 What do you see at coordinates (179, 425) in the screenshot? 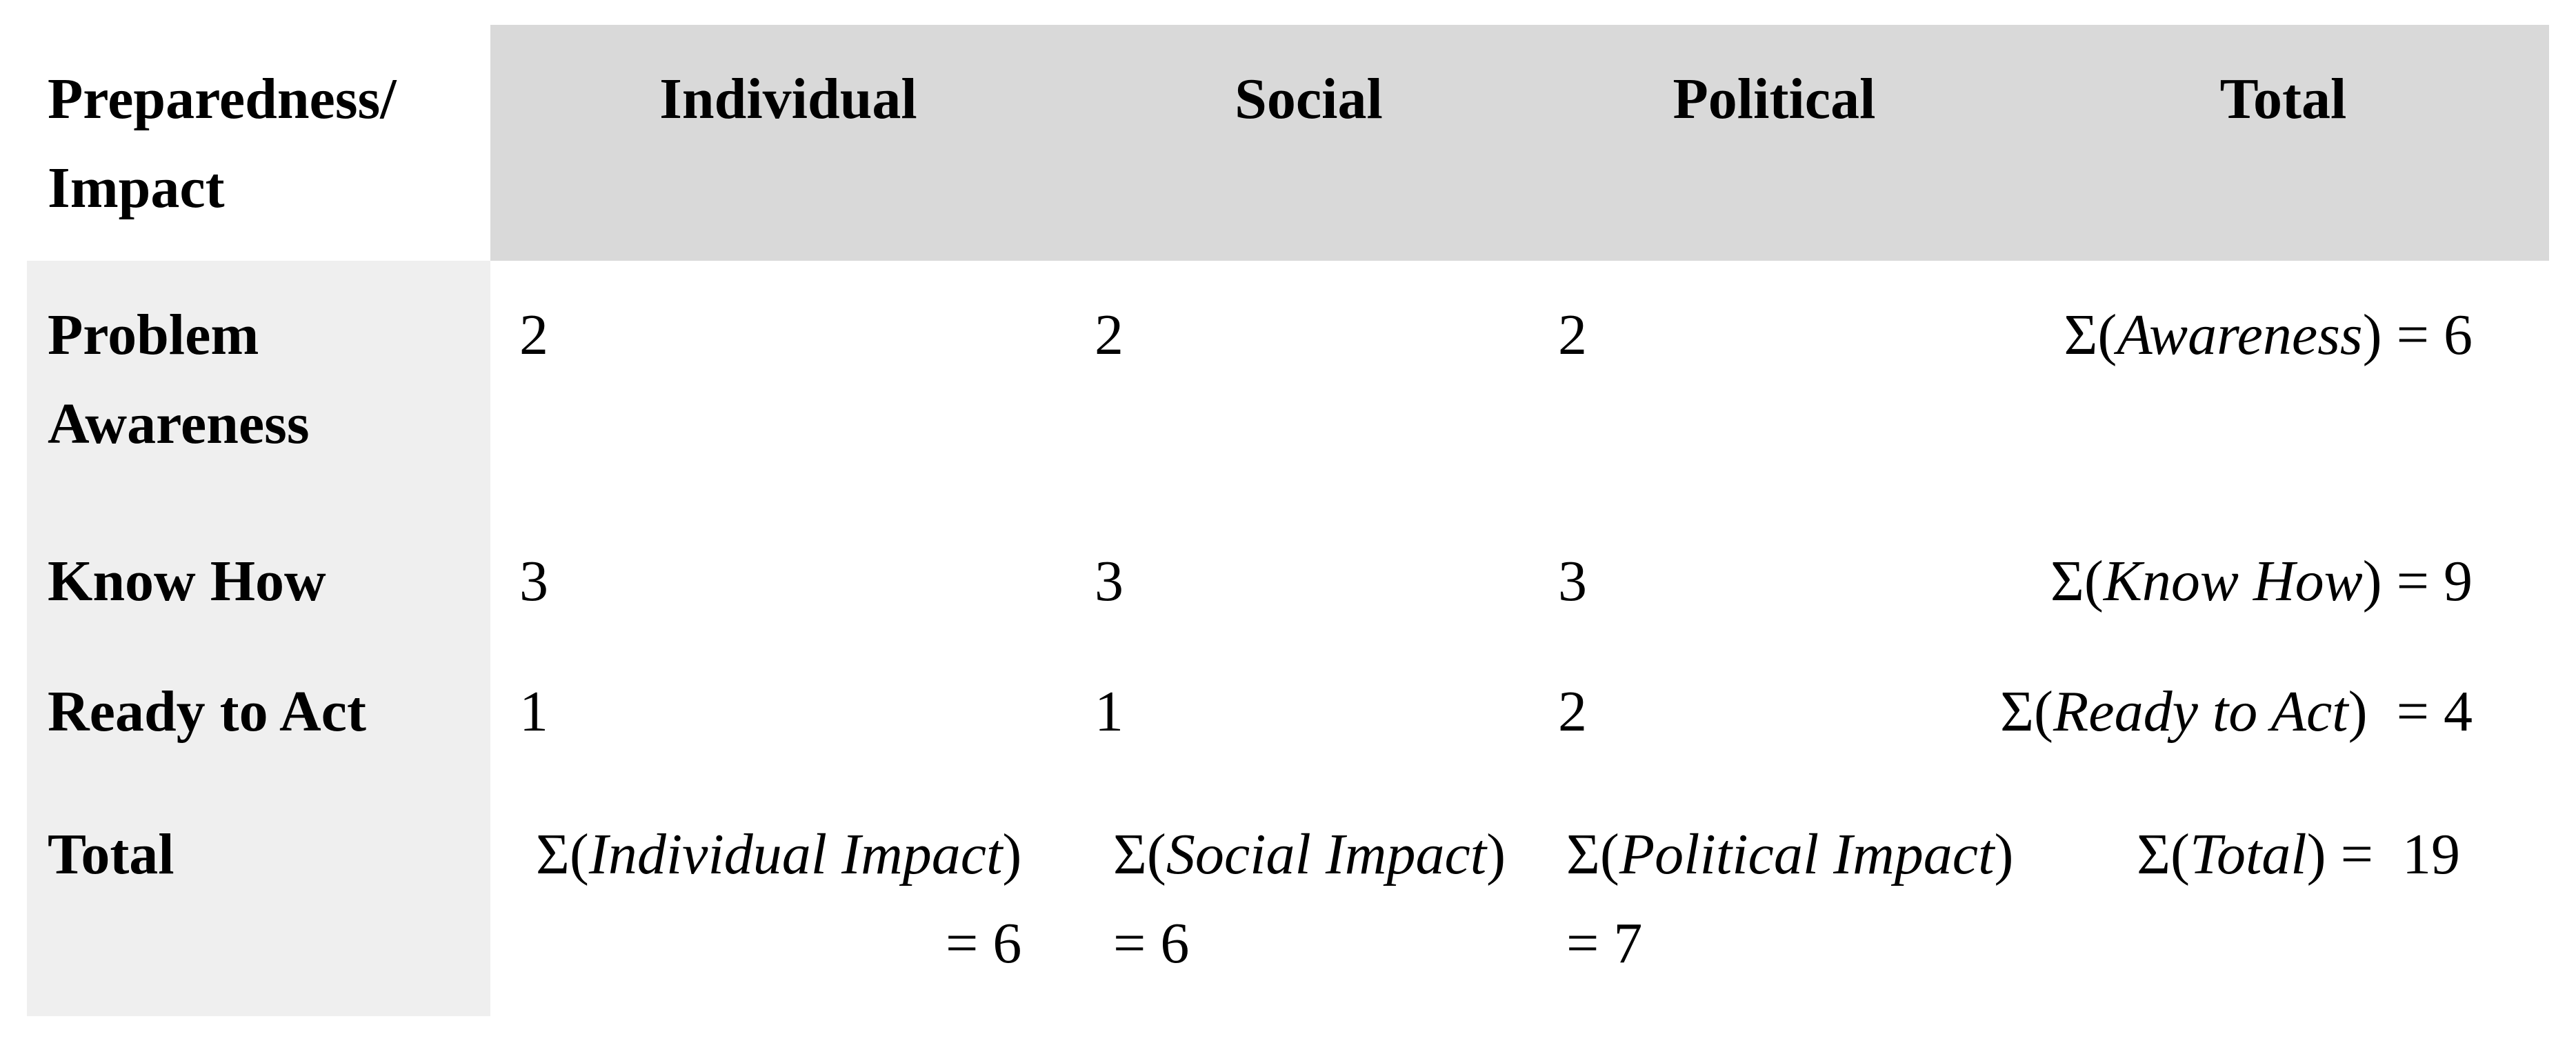
I see `row-label-line2: Awareness` at bounding box center [179, 425].